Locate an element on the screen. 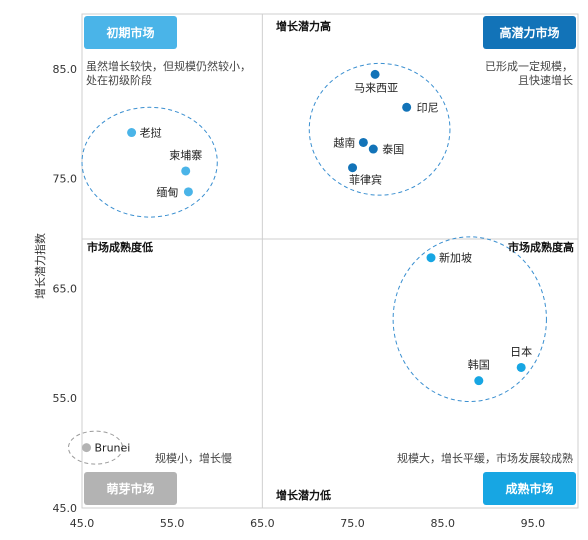 The width and height of the screenshot is (588, 540). badge-nascent-label: 萌芽市场 is located at coordinates (130, 488).